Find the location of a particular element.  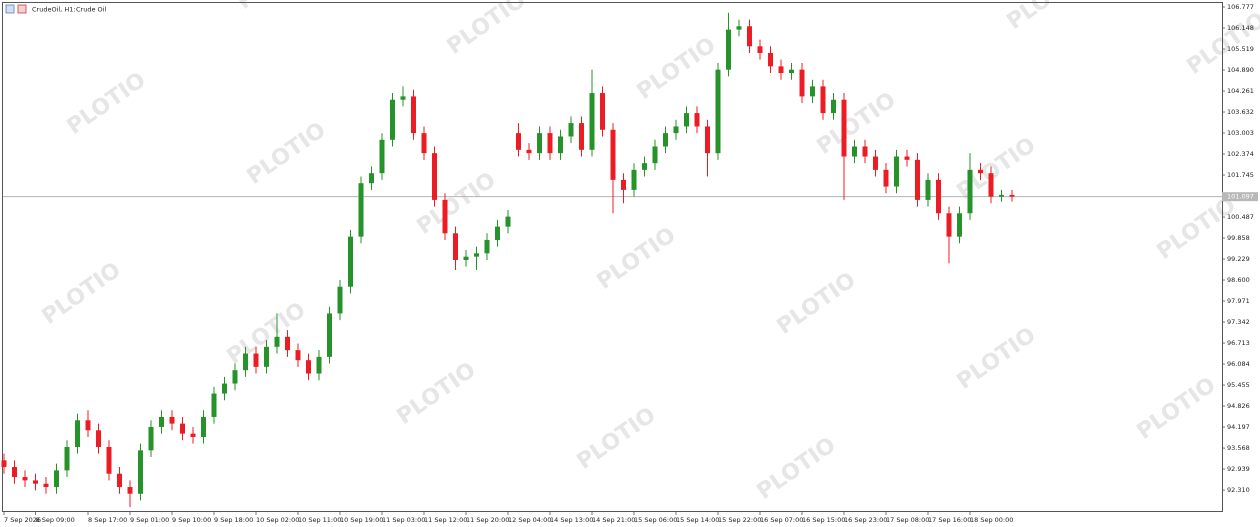

y-tick-label: 92.939 is located at coordinates (1238, 469).